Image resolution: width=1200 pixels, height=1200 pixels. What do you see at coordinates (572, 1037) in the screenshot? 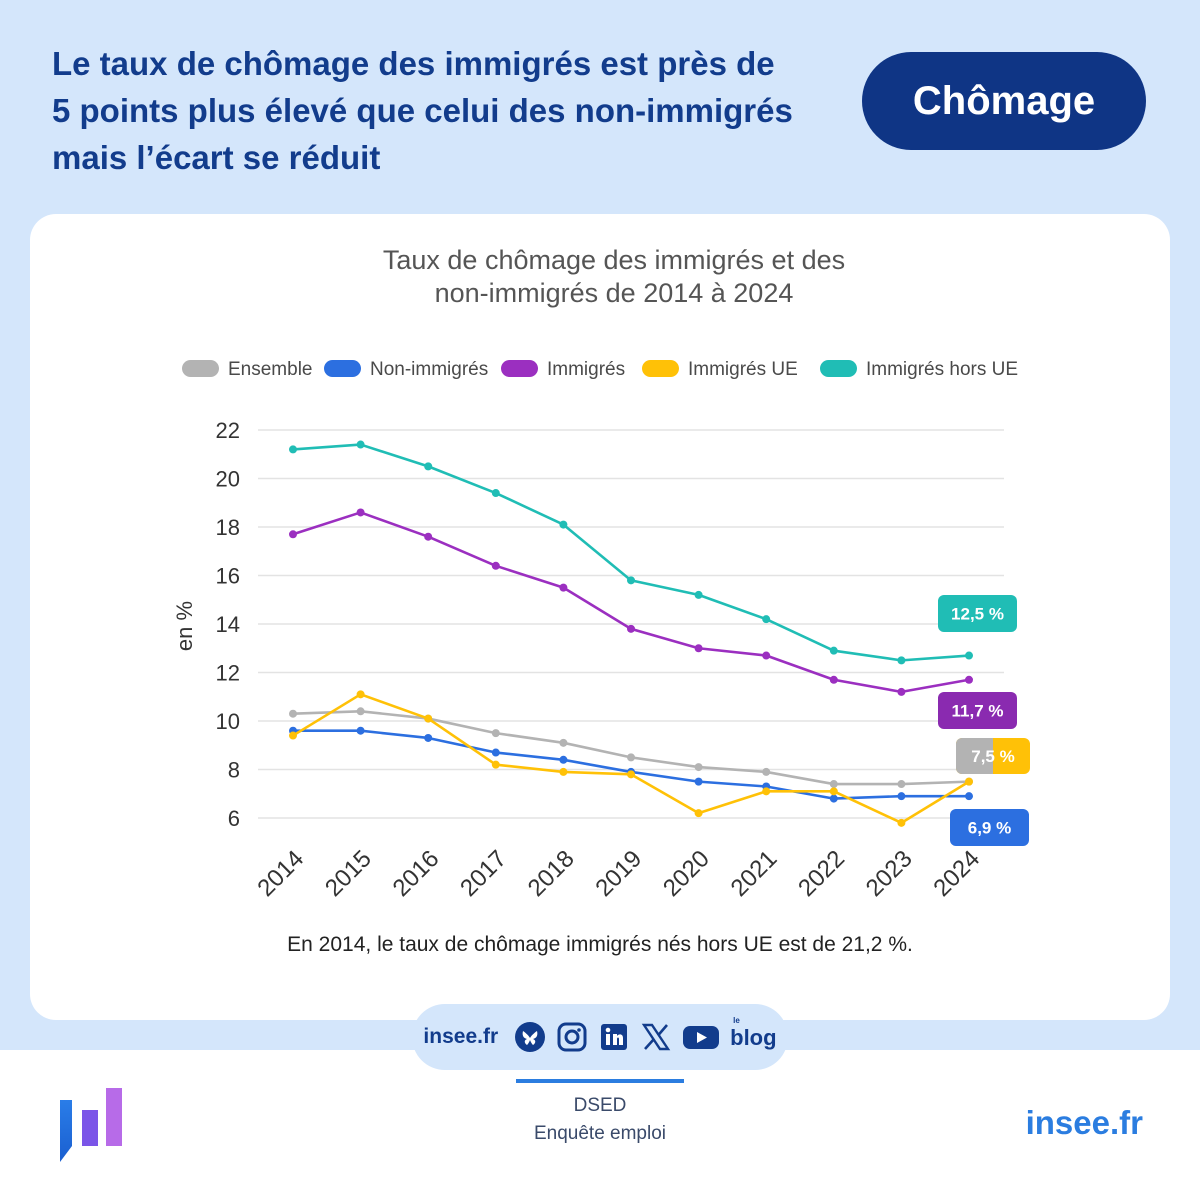
I see `instagram-icon` at bounding box center [572, 1037].